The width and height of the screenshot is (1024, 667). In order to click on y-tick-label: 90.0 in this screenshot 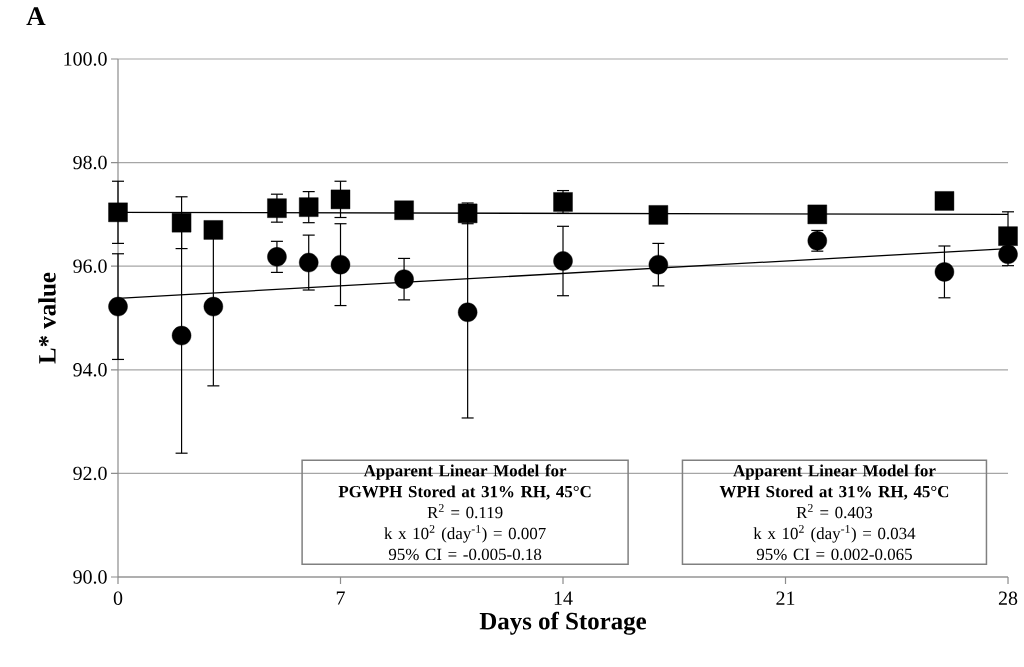, I will do `click(90, 577)`.